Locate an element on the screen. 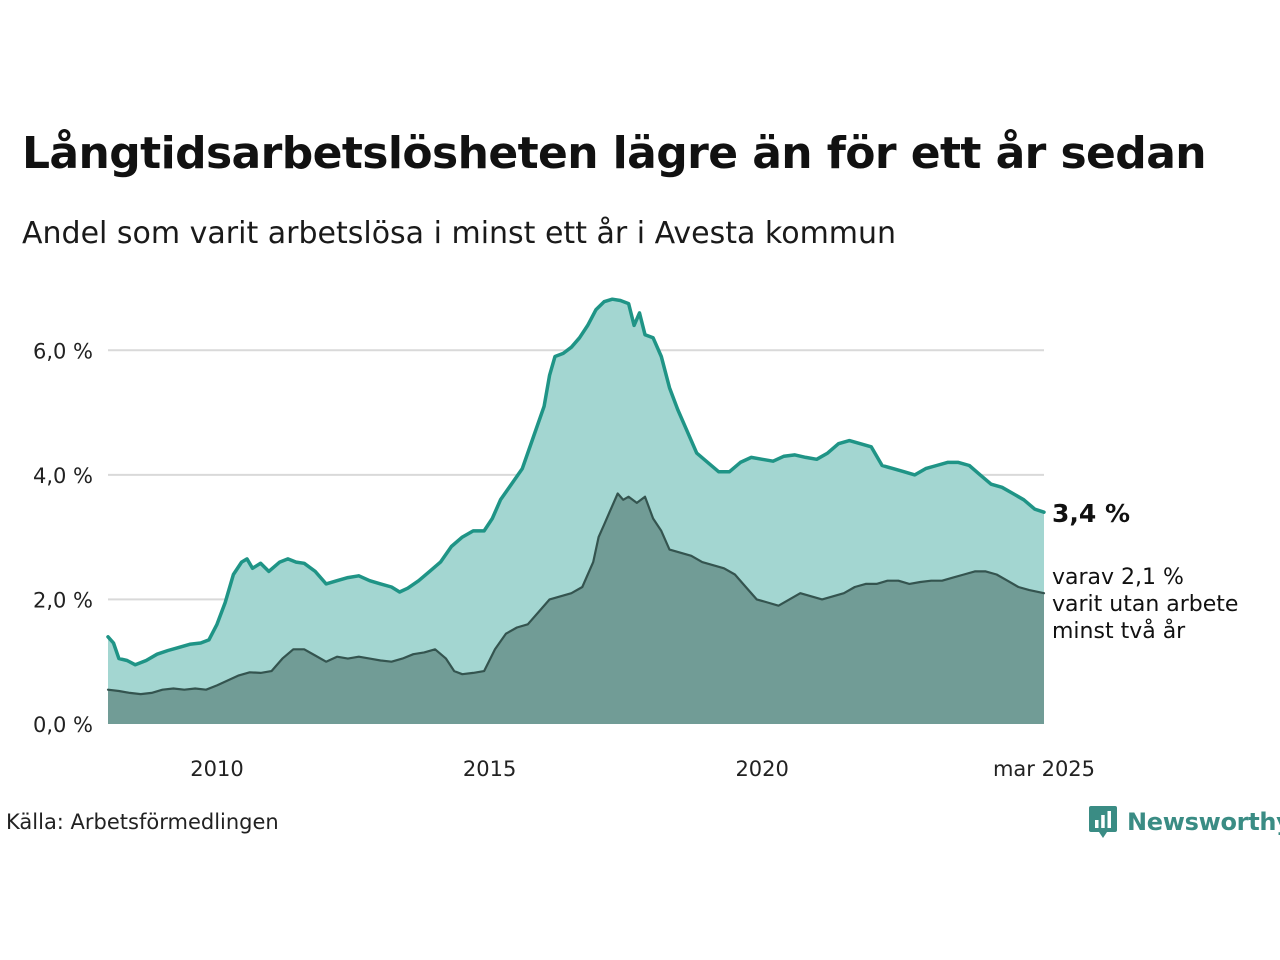 The image size is (1280, 960). y-tick-label: 4,0 % is located at coordinates (63, 476).